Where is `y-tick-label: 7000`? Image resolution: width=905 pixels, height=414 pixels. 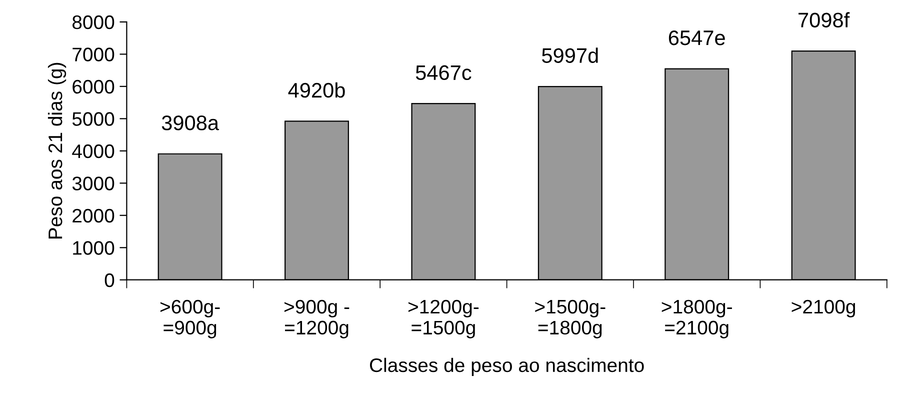 y-tick-label: 7000 is located at coordinates (93, 55).